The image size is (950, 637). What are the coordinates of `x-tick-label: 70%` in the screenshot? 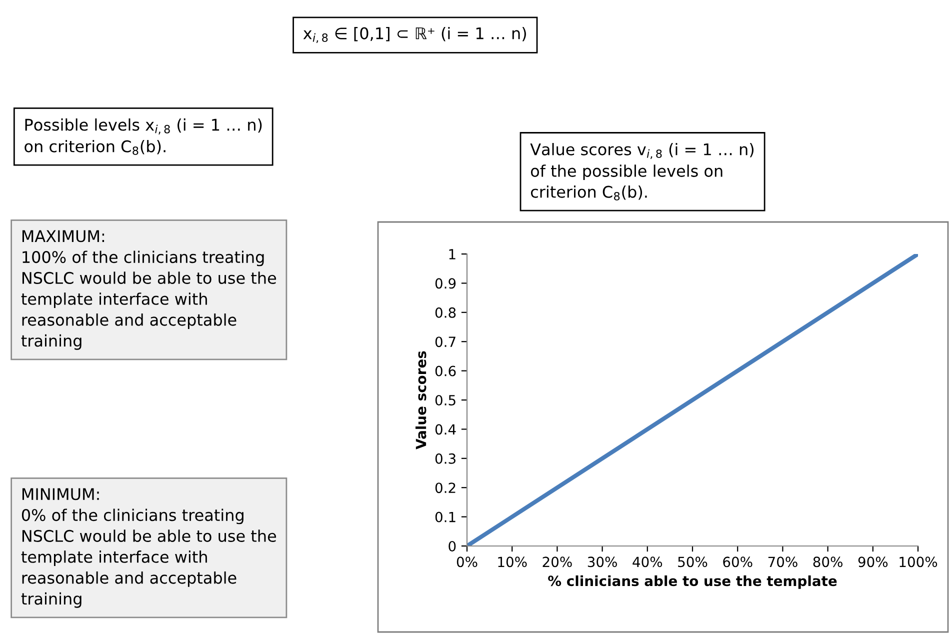 It's located at (783, 562).